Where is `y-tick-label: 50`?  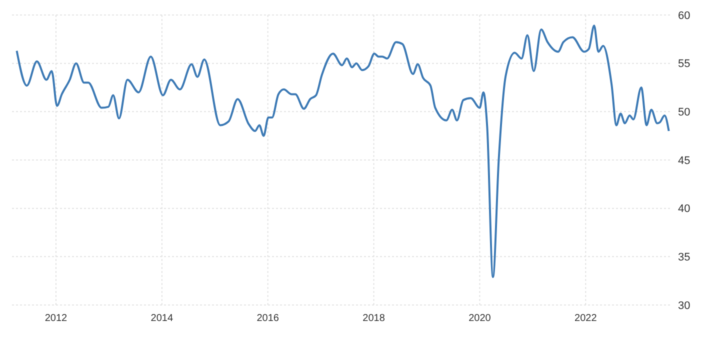 y-tick-label: 50 is located at coordinates (684, 112).